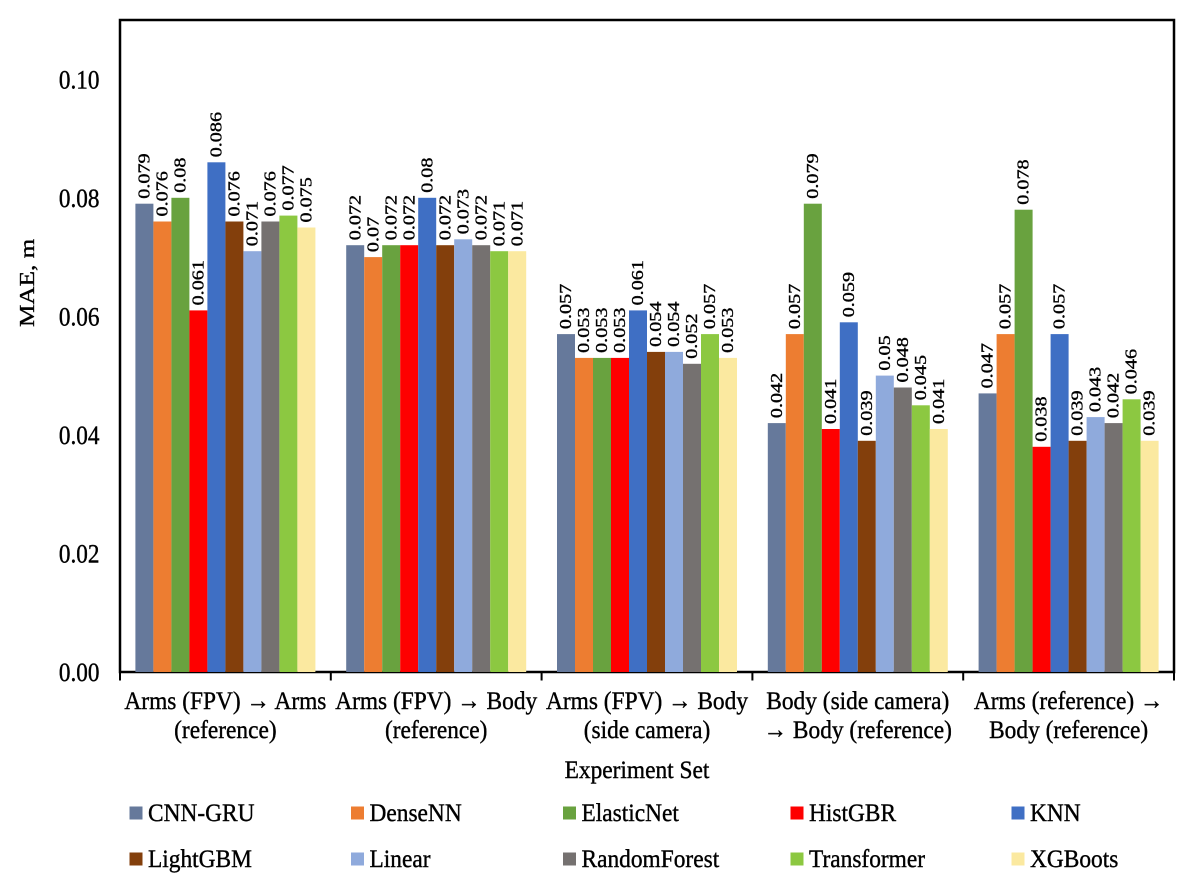 The height and width of the screenshot is (891, 1200). What do you see at coordinates (1068, 730) in the screenshot?
I see `svg-text: Body (reference)` at bounding box center [1068, 730].